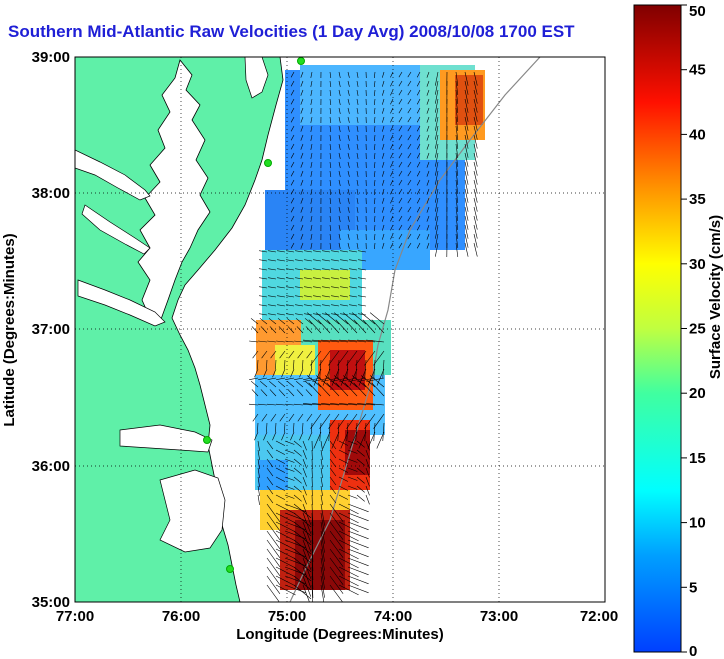  What do you see at coordinates (693, 651) in the screenshot?
I see `colorbar-tick-label: 0` at bounding box center [693, 651].